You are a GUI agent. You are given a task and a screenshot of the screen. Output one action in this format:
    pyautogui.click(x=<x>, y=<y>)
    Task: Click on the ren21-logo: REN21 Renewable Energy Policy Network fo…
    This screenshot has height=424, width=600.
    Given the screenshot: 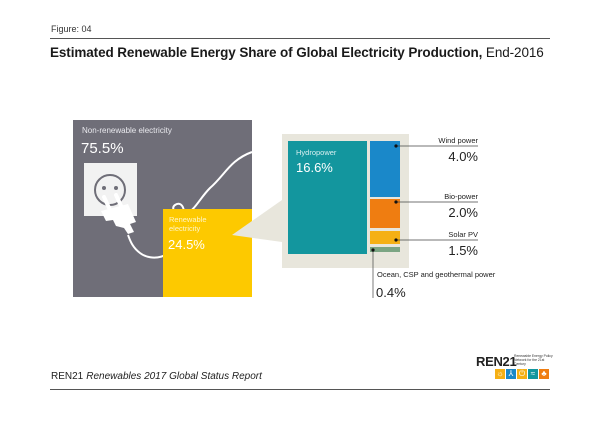 What is the action you would take?
    pyautogui.click(x=514, y=369)
    